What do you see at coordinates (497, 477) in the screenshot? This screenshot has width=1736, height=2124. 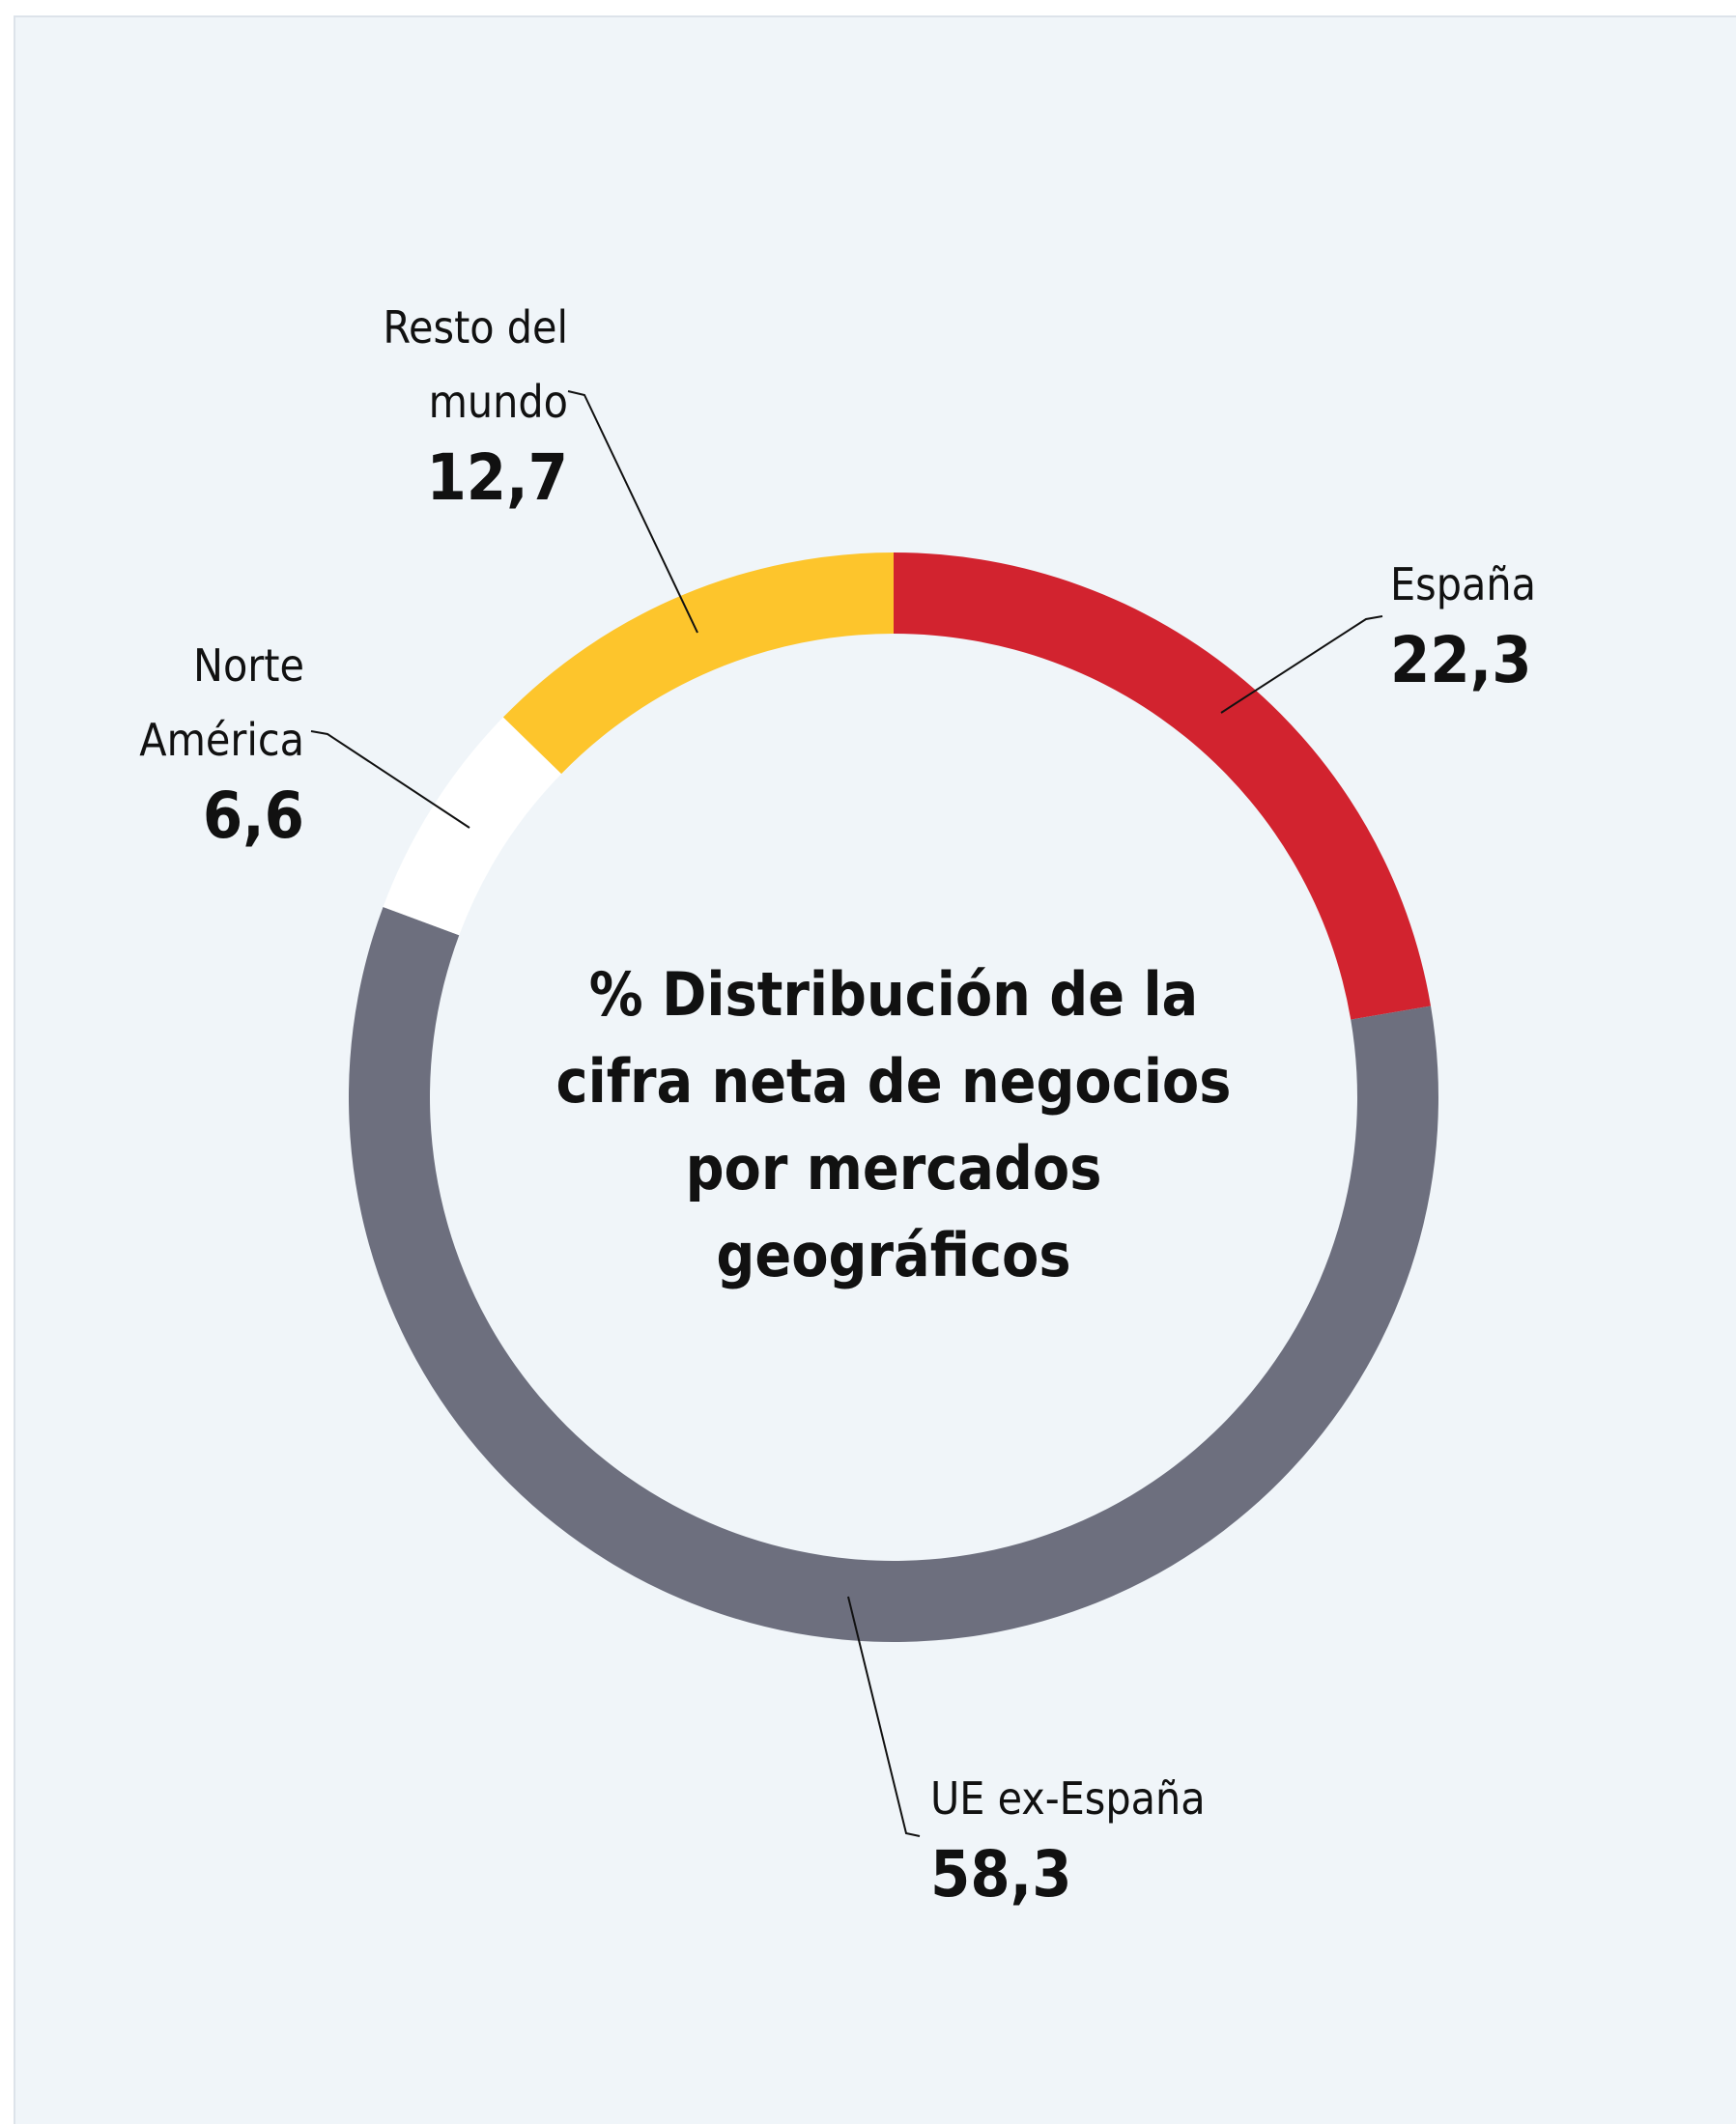 I see `value-label: 12,7` at bounding box center [497, 477].